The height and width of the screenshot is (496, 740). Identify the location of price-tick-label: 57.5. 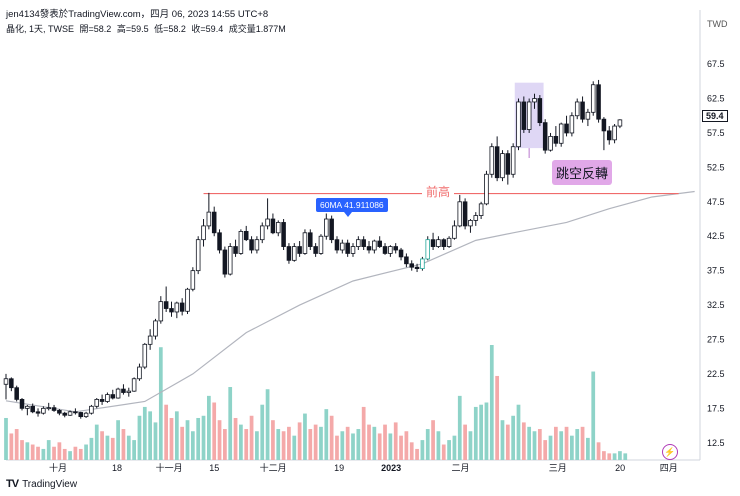
(716, 133).